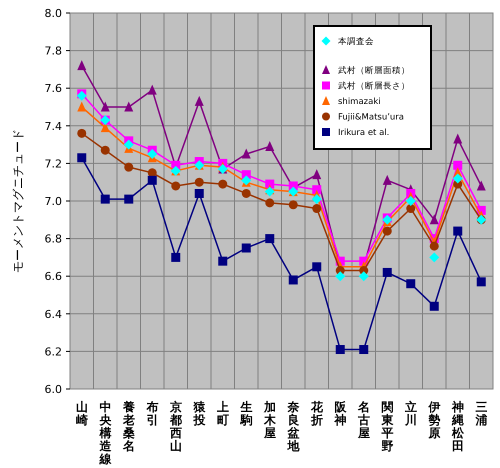 This screenshot has width=500, height=468. I want to click on y-tick-label: 7.8, so click(53, 51).